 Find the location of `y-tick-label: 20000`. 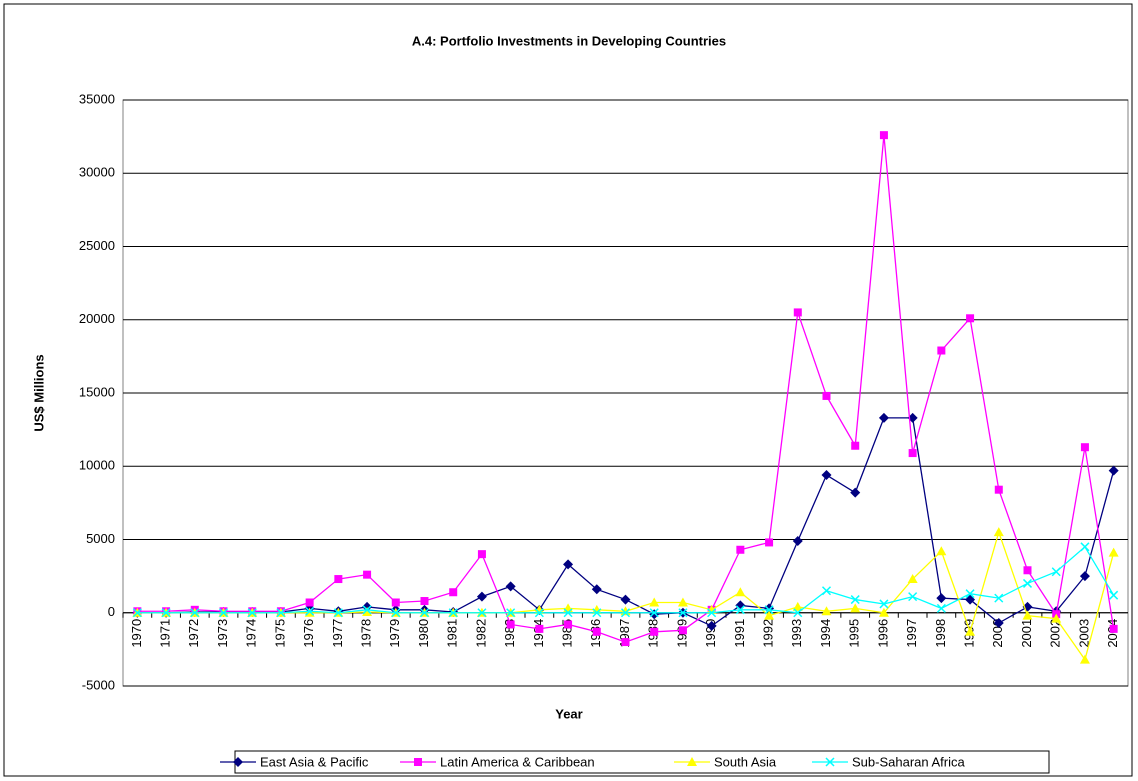

y-tick-label: 20000 is located at coordinates (97, 318).